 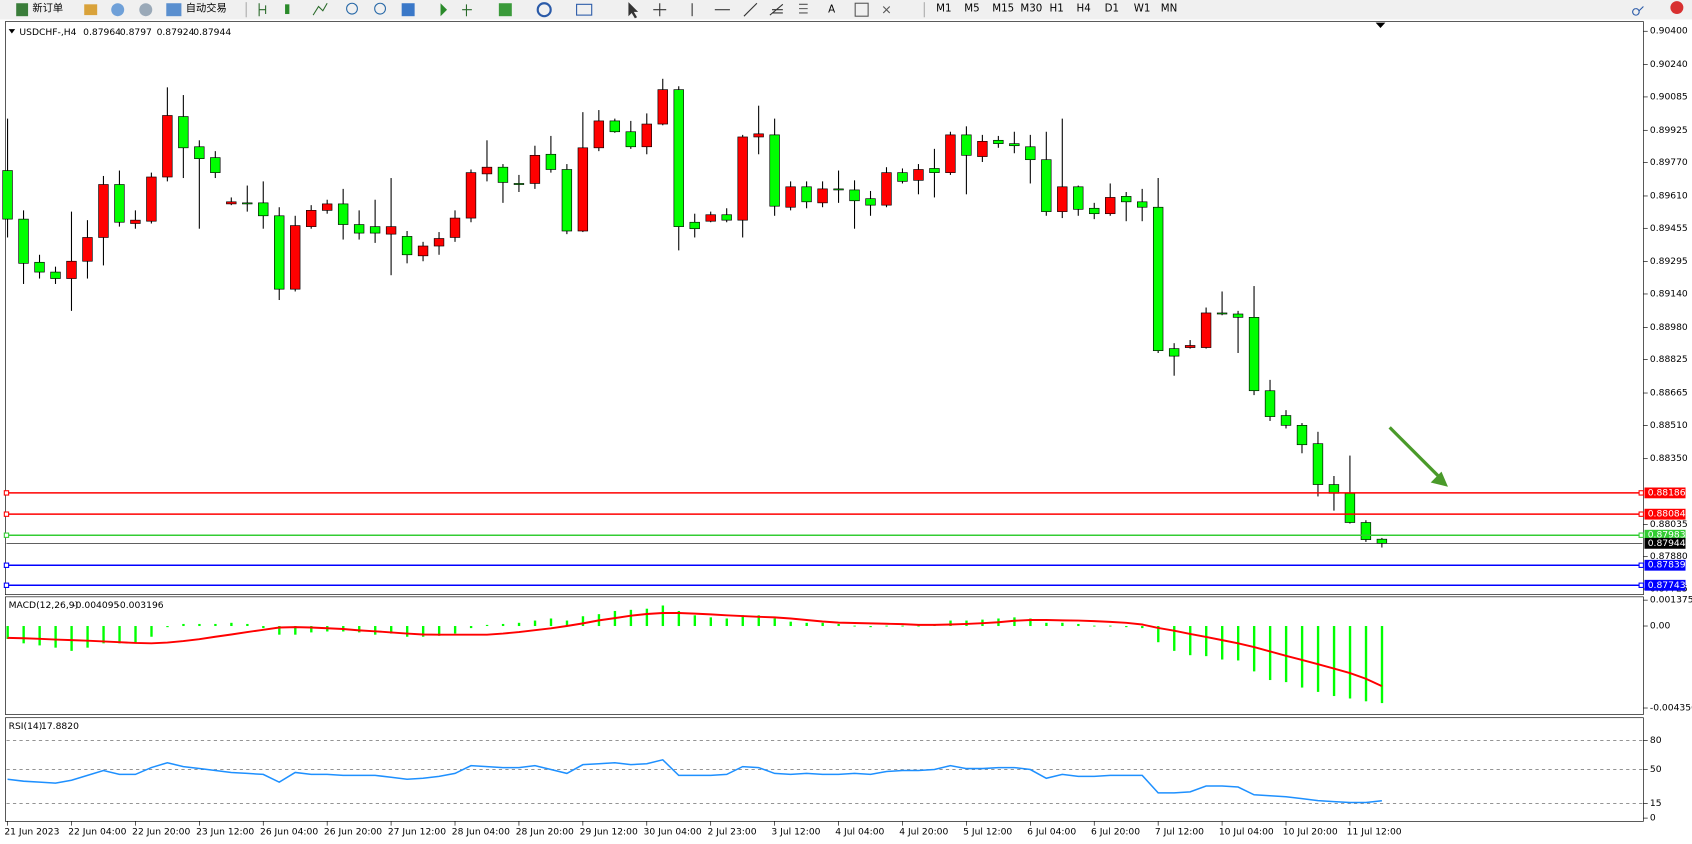 I want to click on timeframe-button: M1, so click(x=943, y=9).